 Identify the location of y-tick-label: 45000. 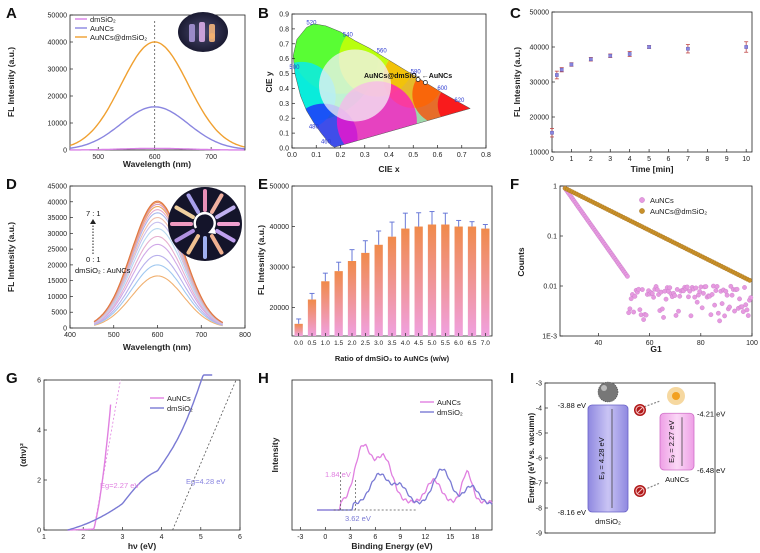
(58, 187).